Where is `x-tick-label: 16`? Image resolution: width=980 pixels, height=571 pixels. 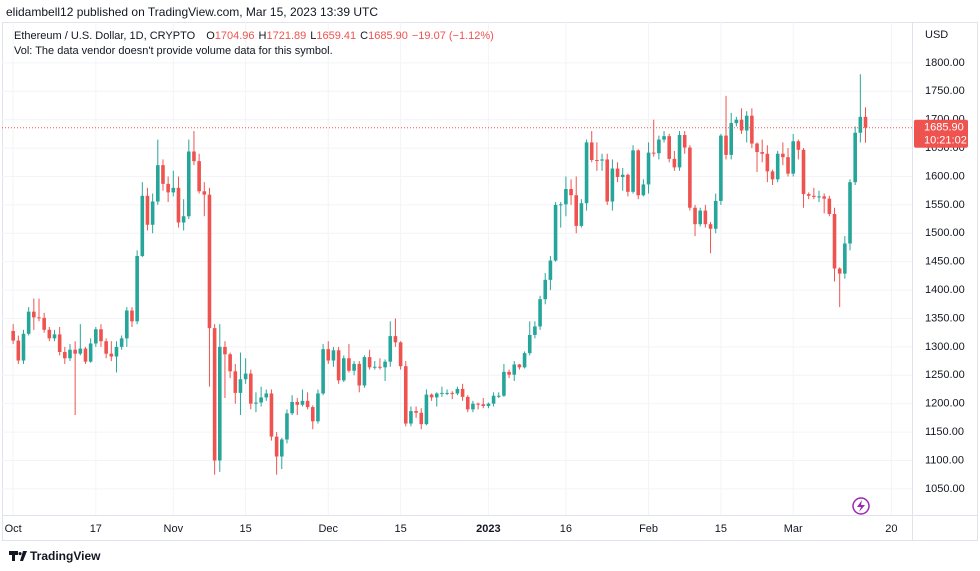 x-tick-label: 16 is located at coordinates (566, 529).